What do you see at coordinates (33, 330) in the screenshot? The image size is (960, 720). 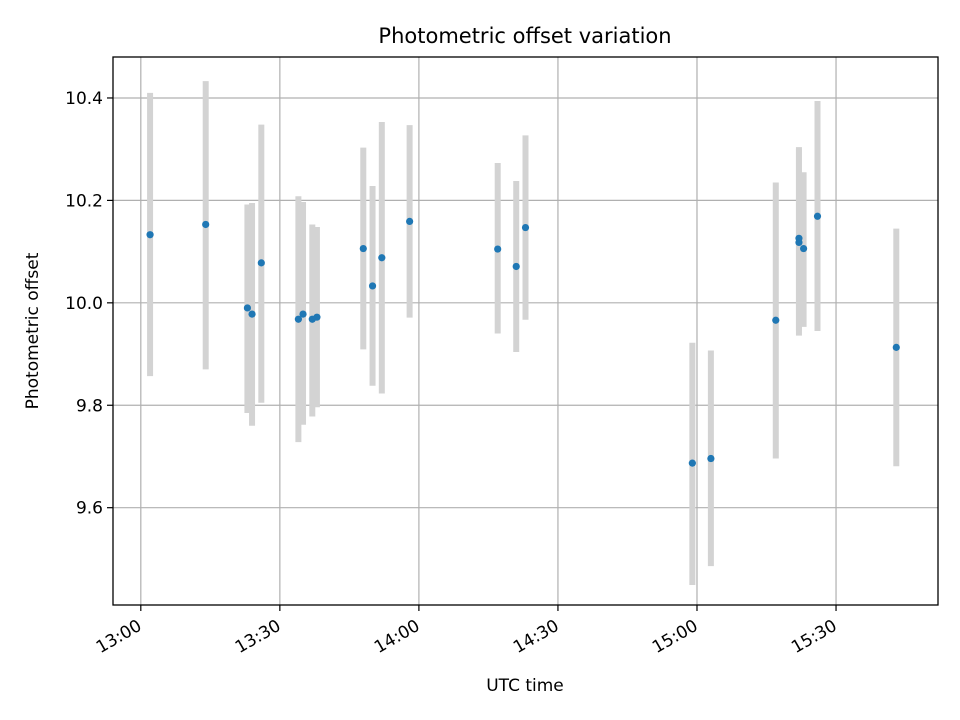 I see `y-axis-label: Photometric offset` at bounding box center [33, 330].